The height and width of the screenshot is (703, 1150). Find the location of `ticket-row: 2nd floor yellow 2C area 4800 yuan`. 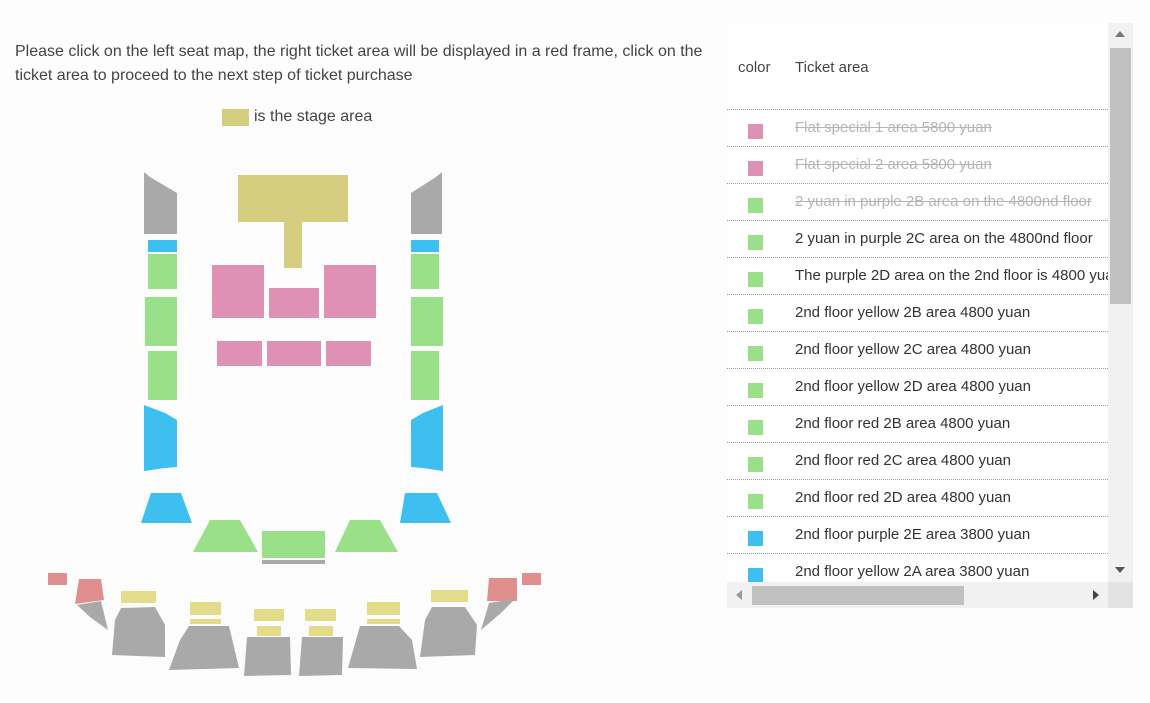

ticket-row: 2nd floor yellow 2C area 4800 yuan is located at coordinates (917, 350).